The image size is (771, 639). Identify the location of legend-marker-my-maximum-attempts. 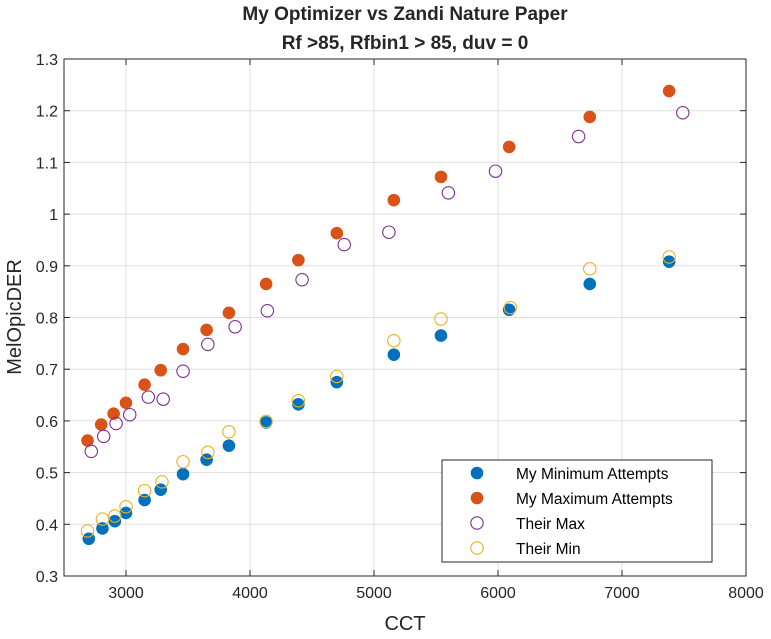
(477, 498).